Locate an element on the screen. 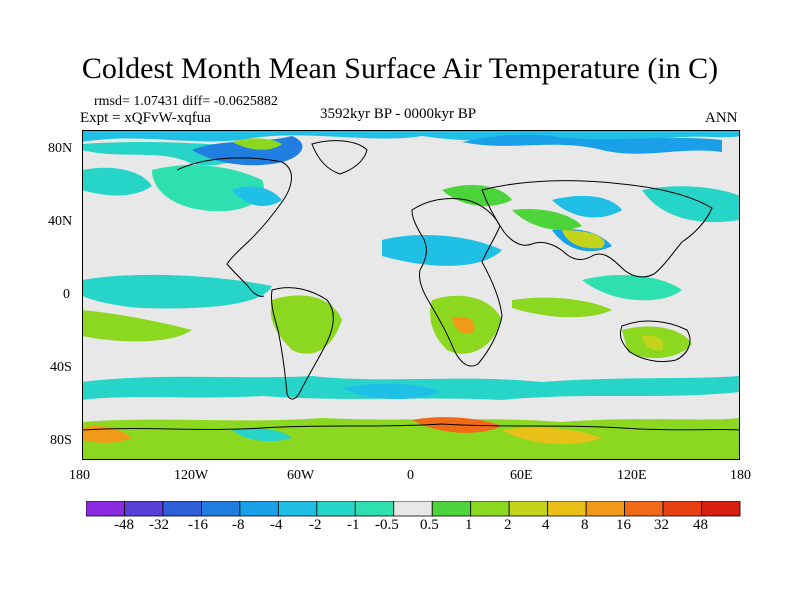 The image size is (800, 600). stats-text: rmsd= 1.07431 diff= -0.0625882 is located at coordinates (186, 101).